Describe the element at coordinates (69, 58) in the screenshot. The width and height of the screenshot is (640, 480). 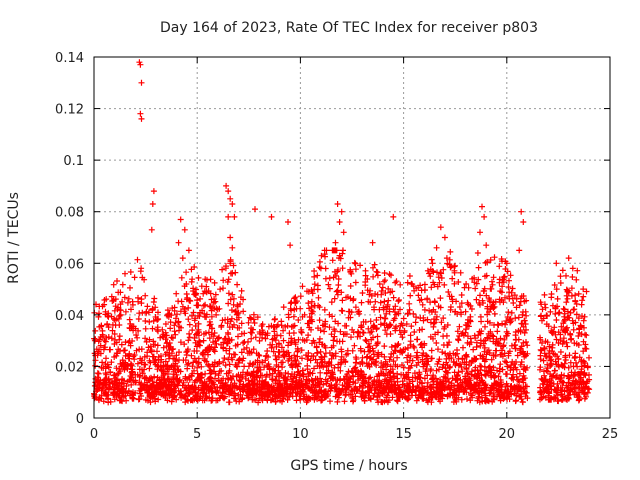
I see `y-tick-label: 0.14` at that location.